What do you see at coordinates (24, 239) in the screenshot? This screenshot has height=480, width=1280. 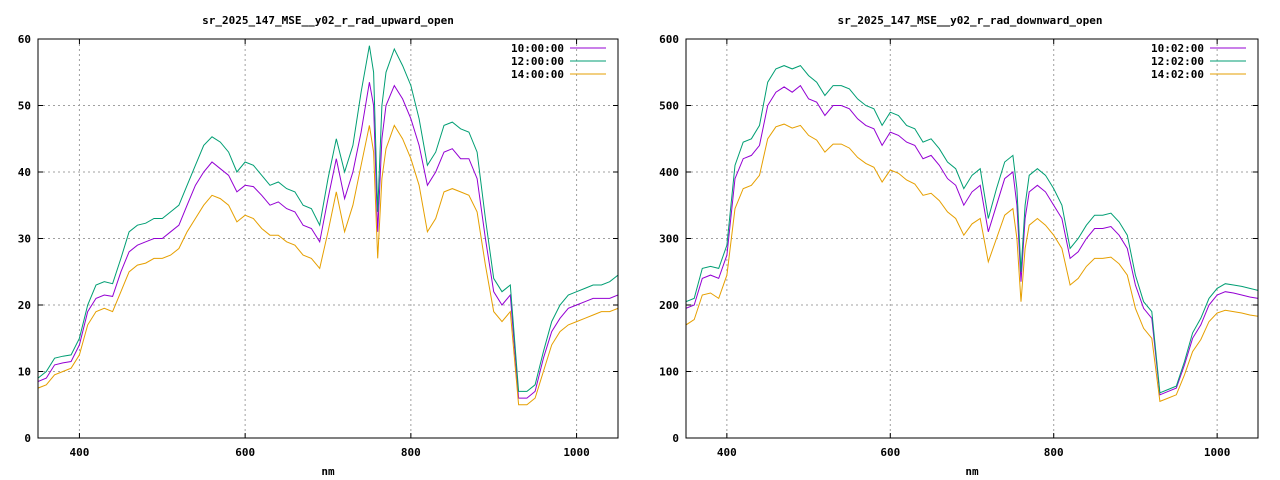 I see `y-tick-label: 30` at bounding box center [24, 239].